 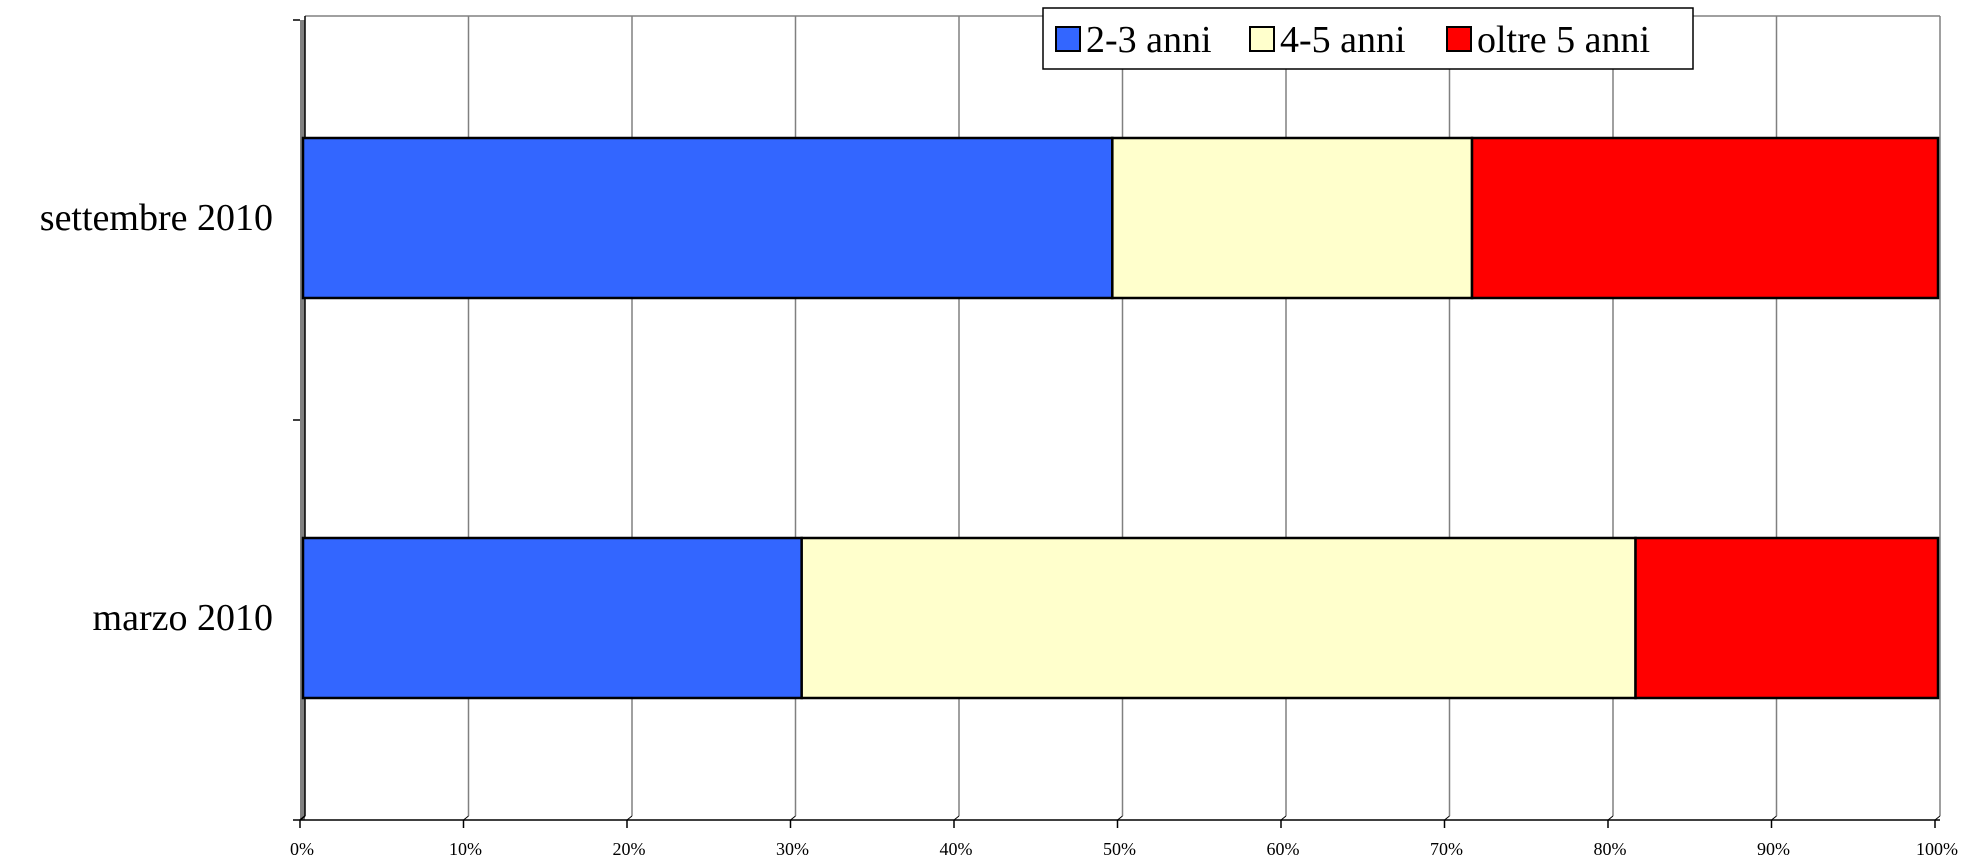 I want to click on category-label: settembre 2010, so click(x=156, y=218).